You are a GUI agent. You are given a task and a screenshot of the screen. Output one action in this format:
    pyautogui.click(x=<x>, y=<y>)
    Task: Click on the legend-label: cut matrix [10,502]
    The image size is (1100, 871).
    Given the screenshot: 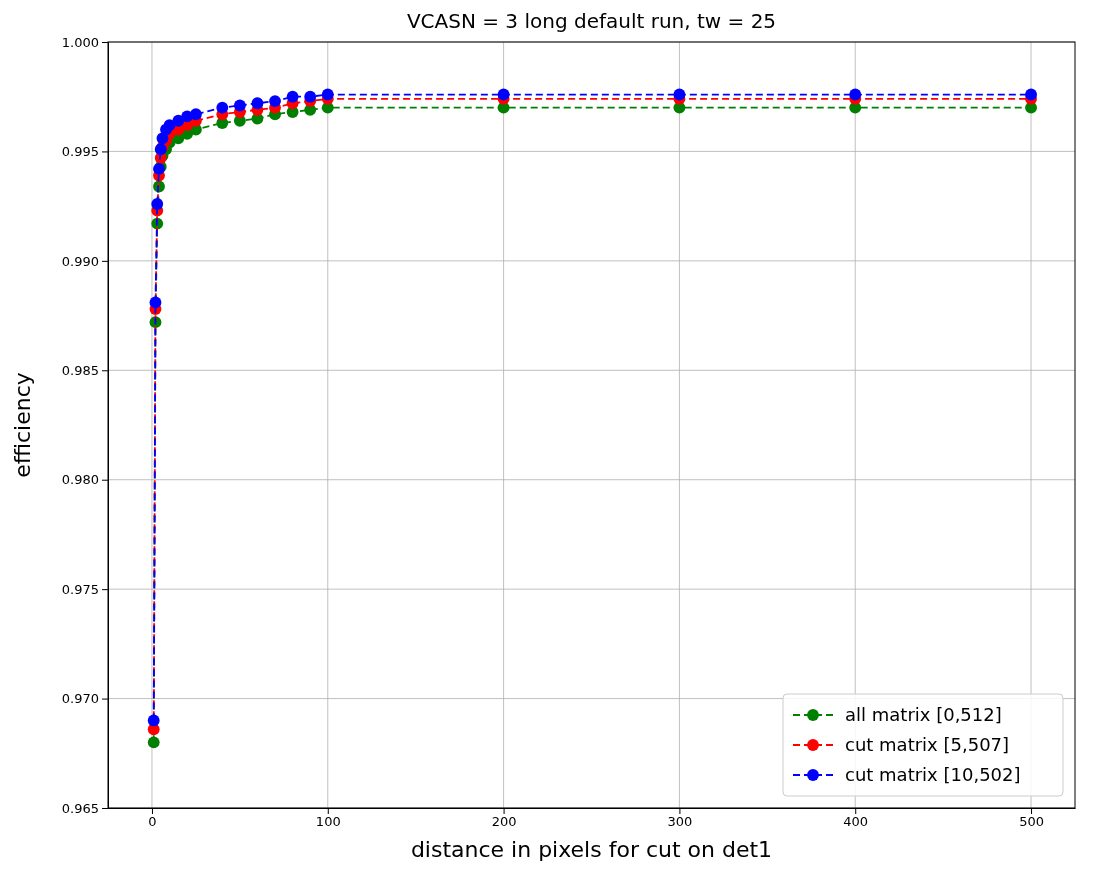 What is the action you would take?
    pyautogui.click(x=933, y=774)
    